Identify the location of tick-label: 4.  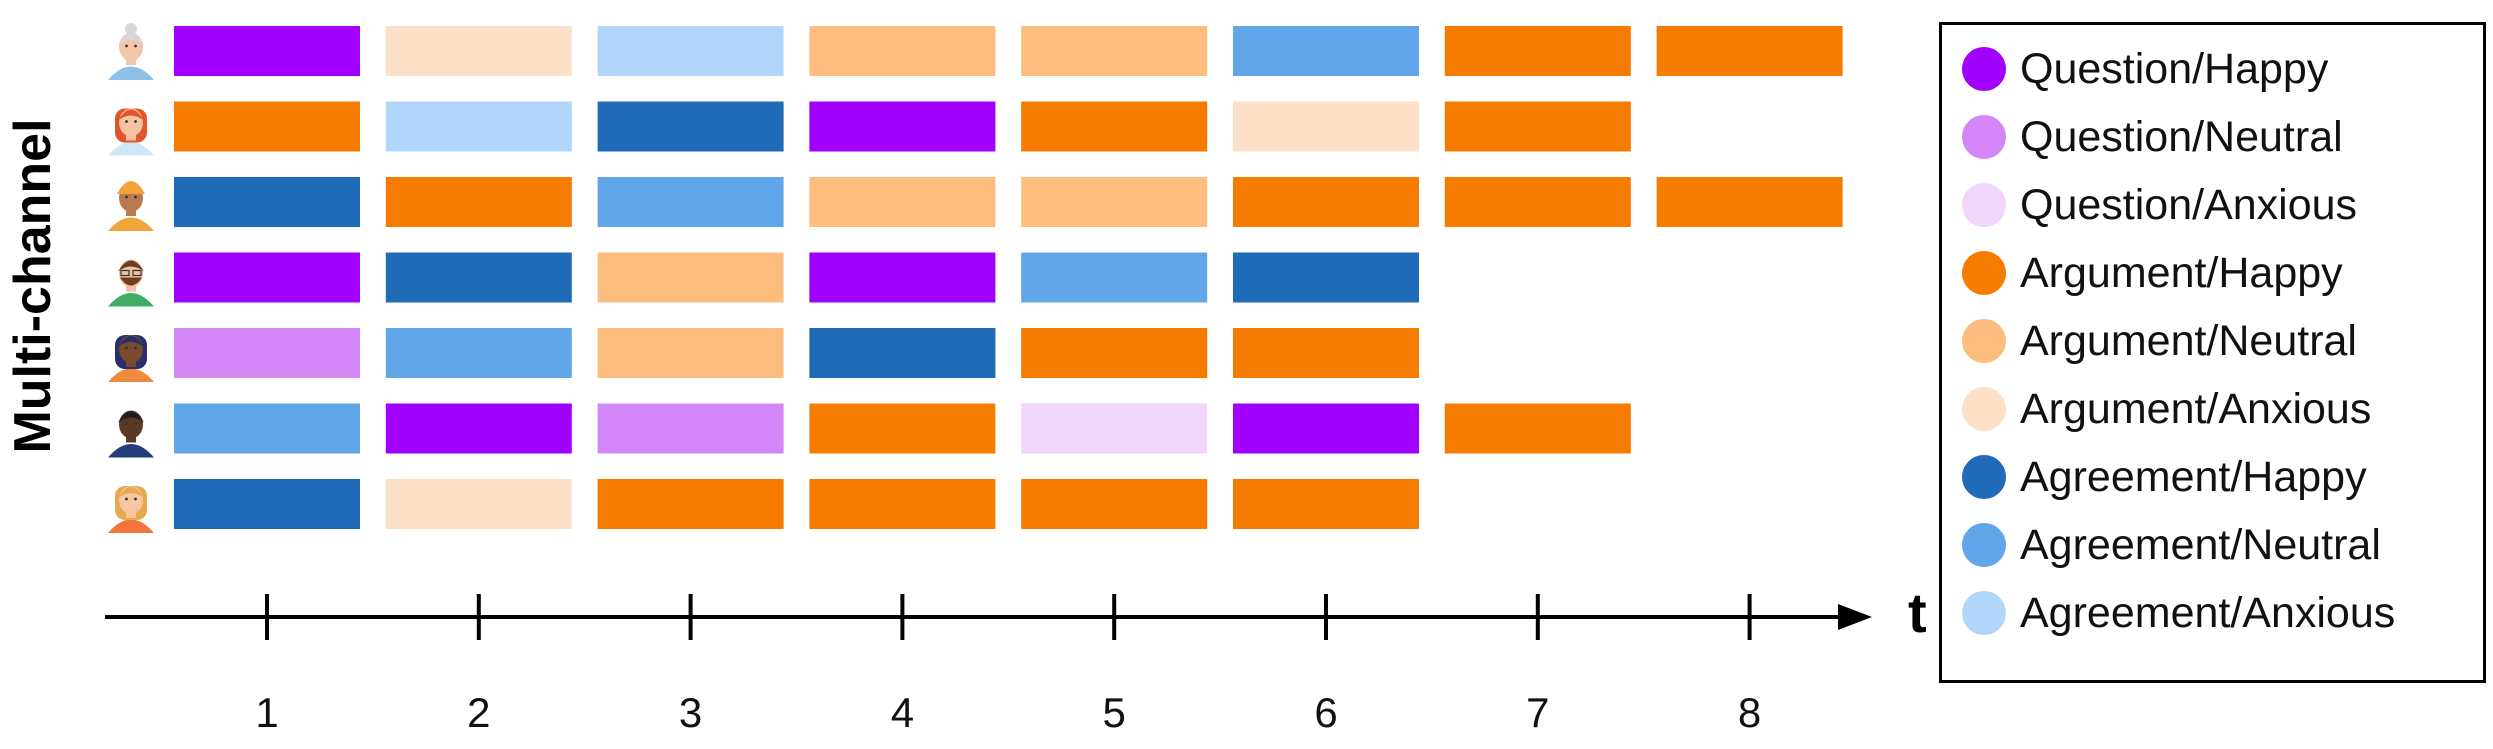
(902, 712).